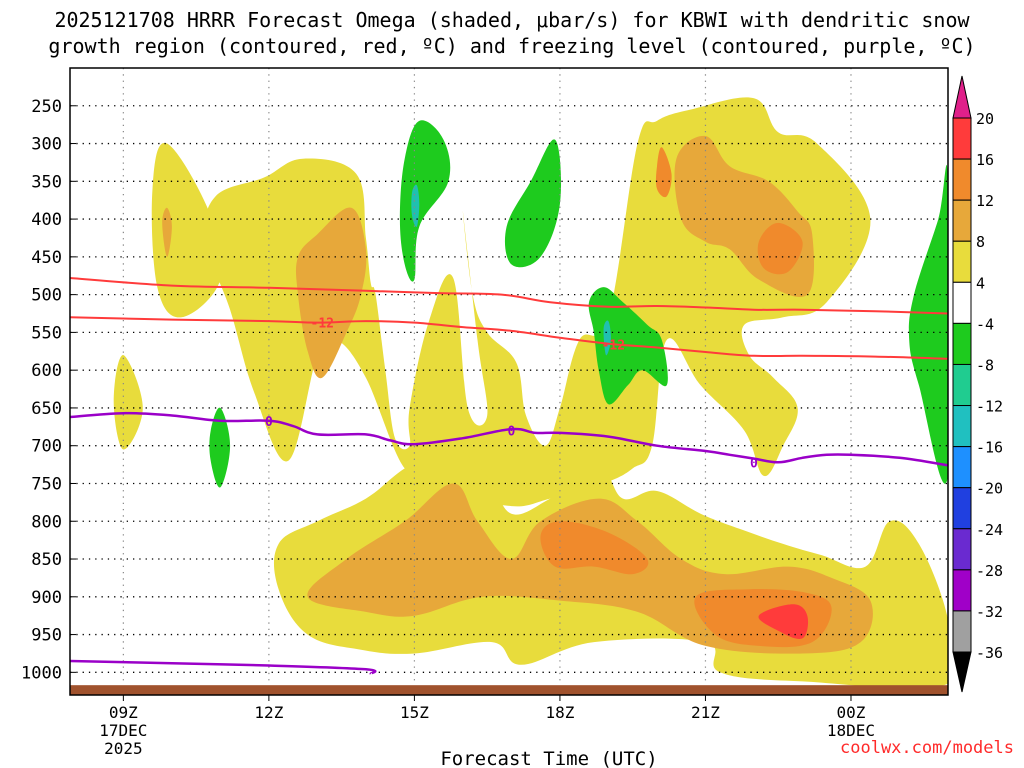  I want to click on xtick-label-15Z: 15Z, so click(414, 712).